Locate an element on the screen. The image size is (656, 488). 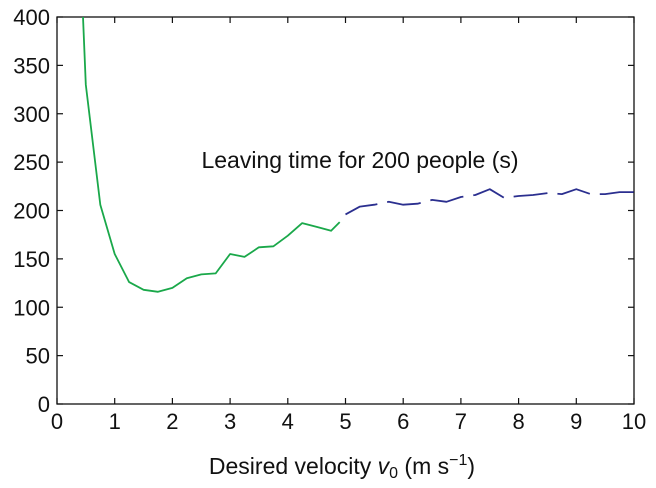
x-tick-label: 5 is located at coordinates (345, 421).